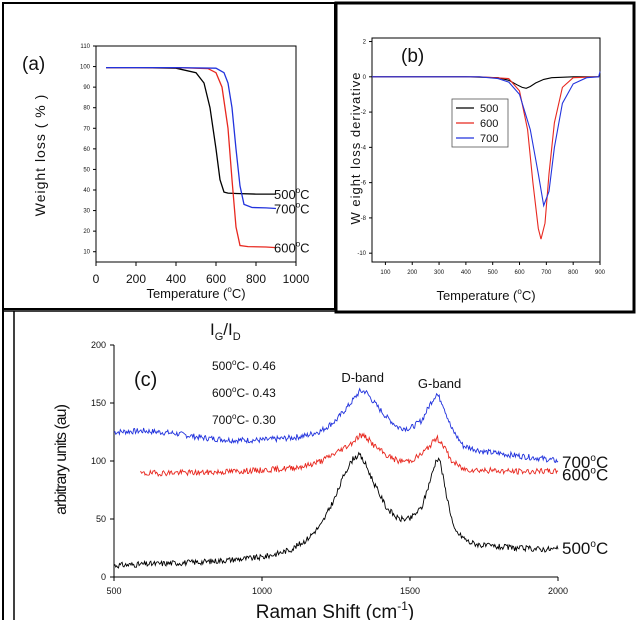 The image size is (637, 620). I want to click on panel-a-x-axis-label: Temperature (oC), so click(195, 293).